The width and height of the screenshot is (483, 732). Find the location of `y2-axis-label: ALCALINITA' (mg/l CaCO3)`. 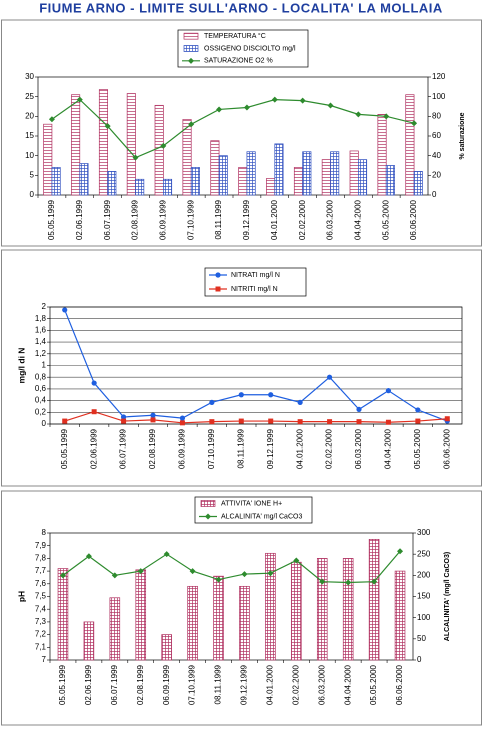

y2-axis-label: ALCALINITA' (mg/l CaCO3) is located at coordinates (447, 596).